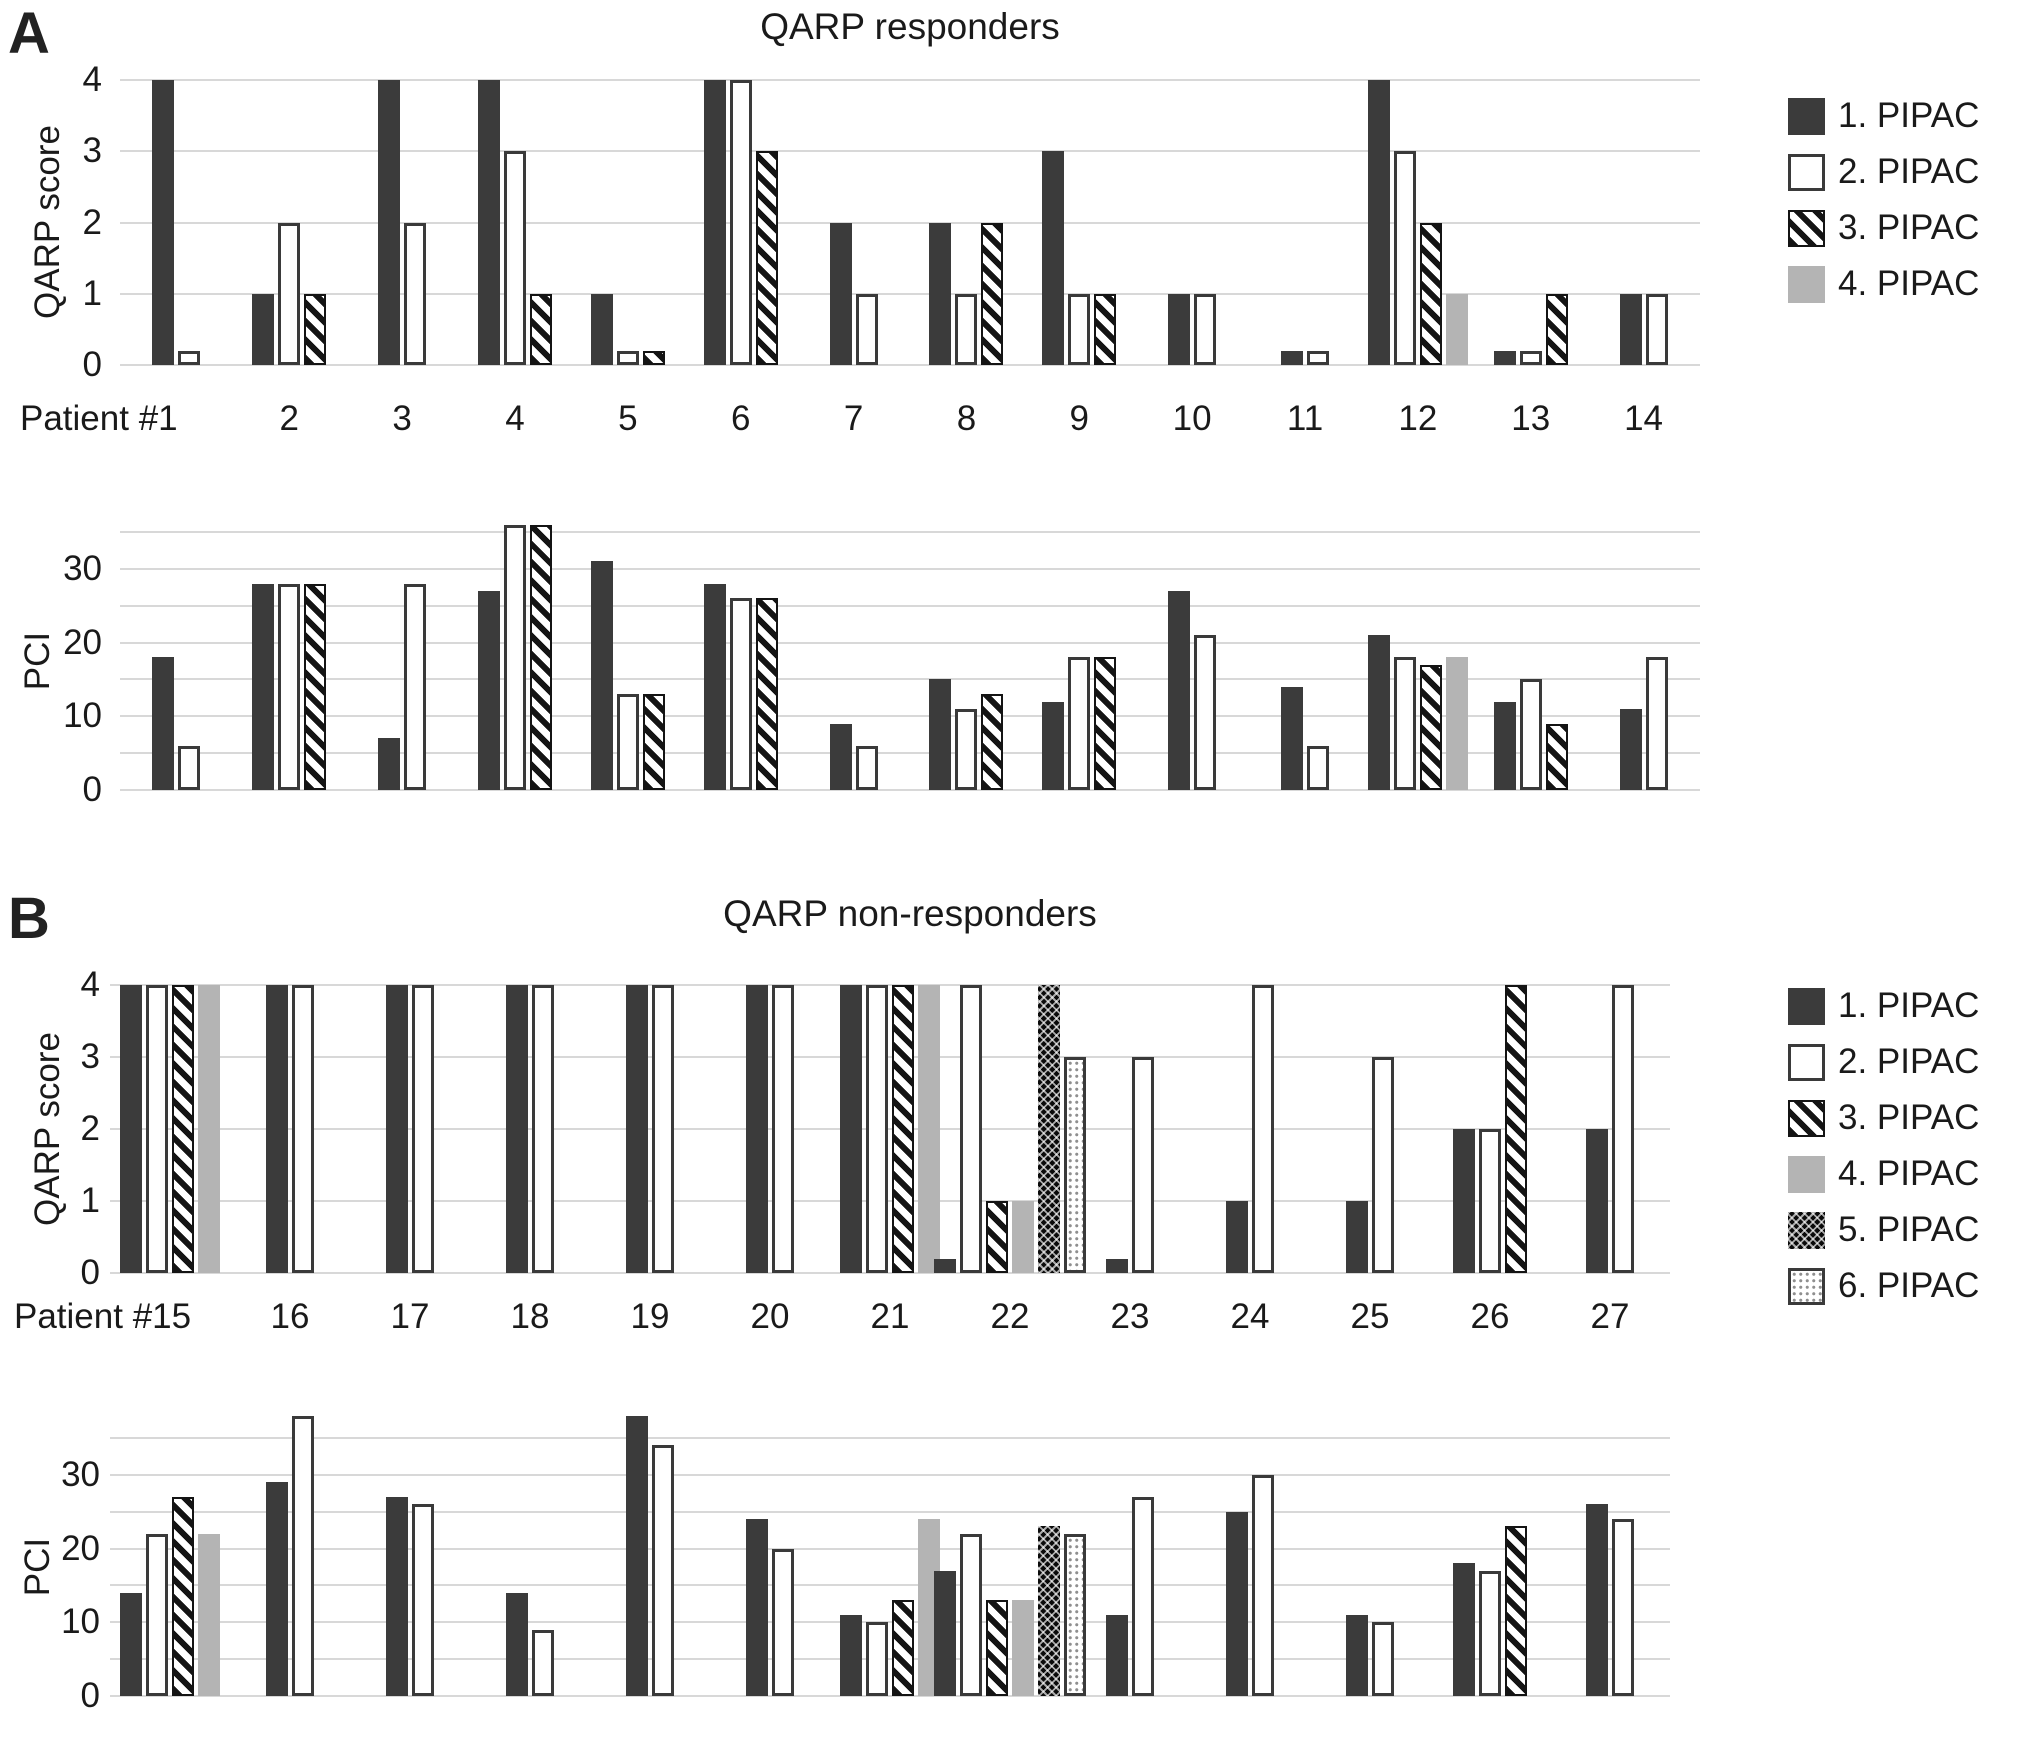 The height and width of the screenshot is (1739, 2032). I want to click on a-pci-bar-2-pipac1, so click(263, 686).